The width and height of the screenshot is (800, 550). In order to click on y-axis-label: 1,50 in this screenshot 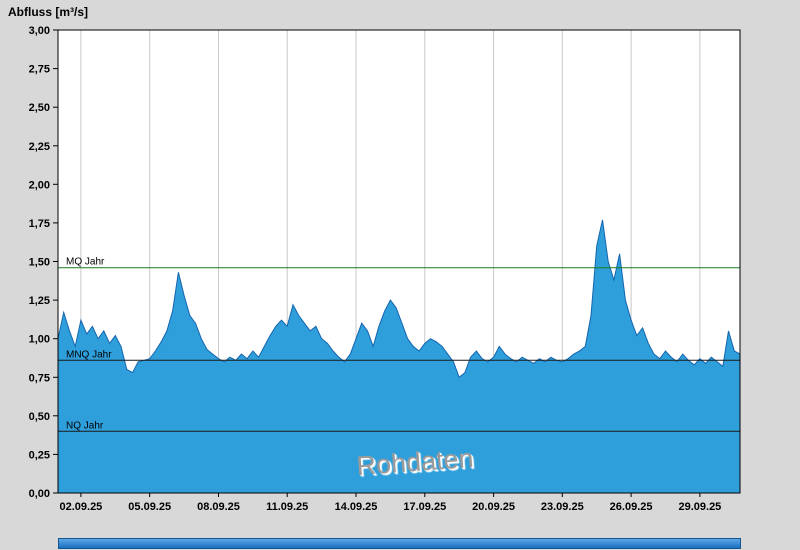, I will do `click(39, 263)`.